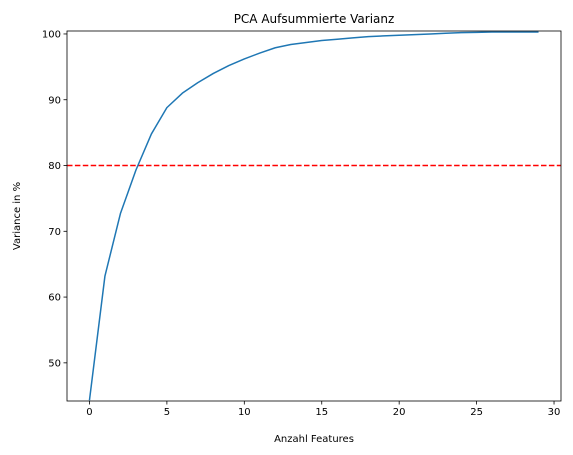  I want to click on chart-title: PCA Aufsummierte Varianz, so click(314, 19).